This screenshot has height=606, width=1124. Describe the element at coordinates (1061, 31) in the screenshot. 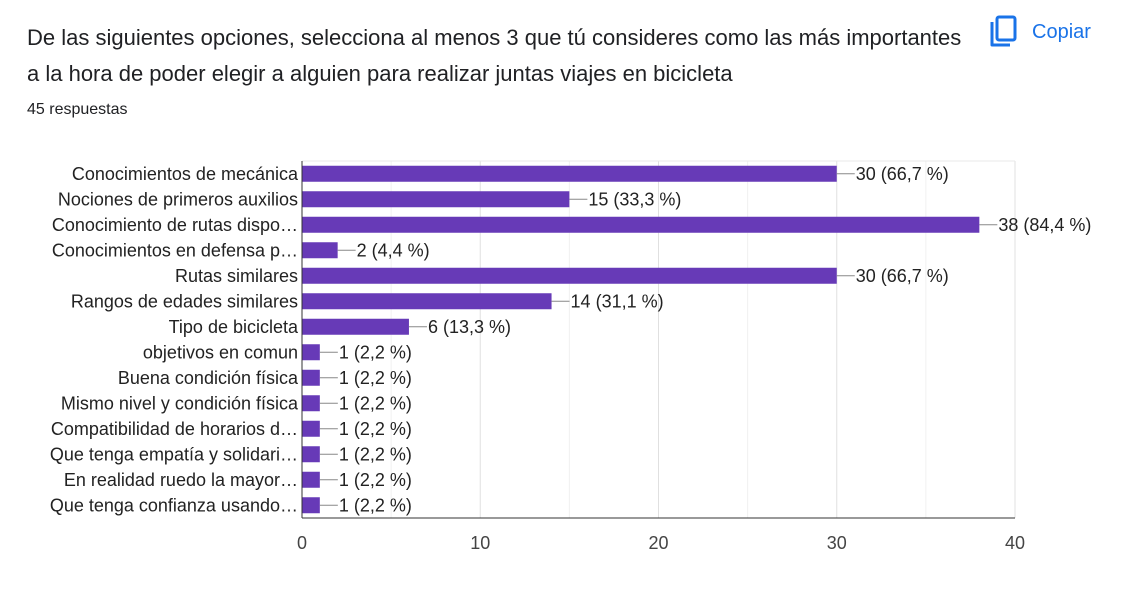

I see `copy-label: Copiar` at that location.